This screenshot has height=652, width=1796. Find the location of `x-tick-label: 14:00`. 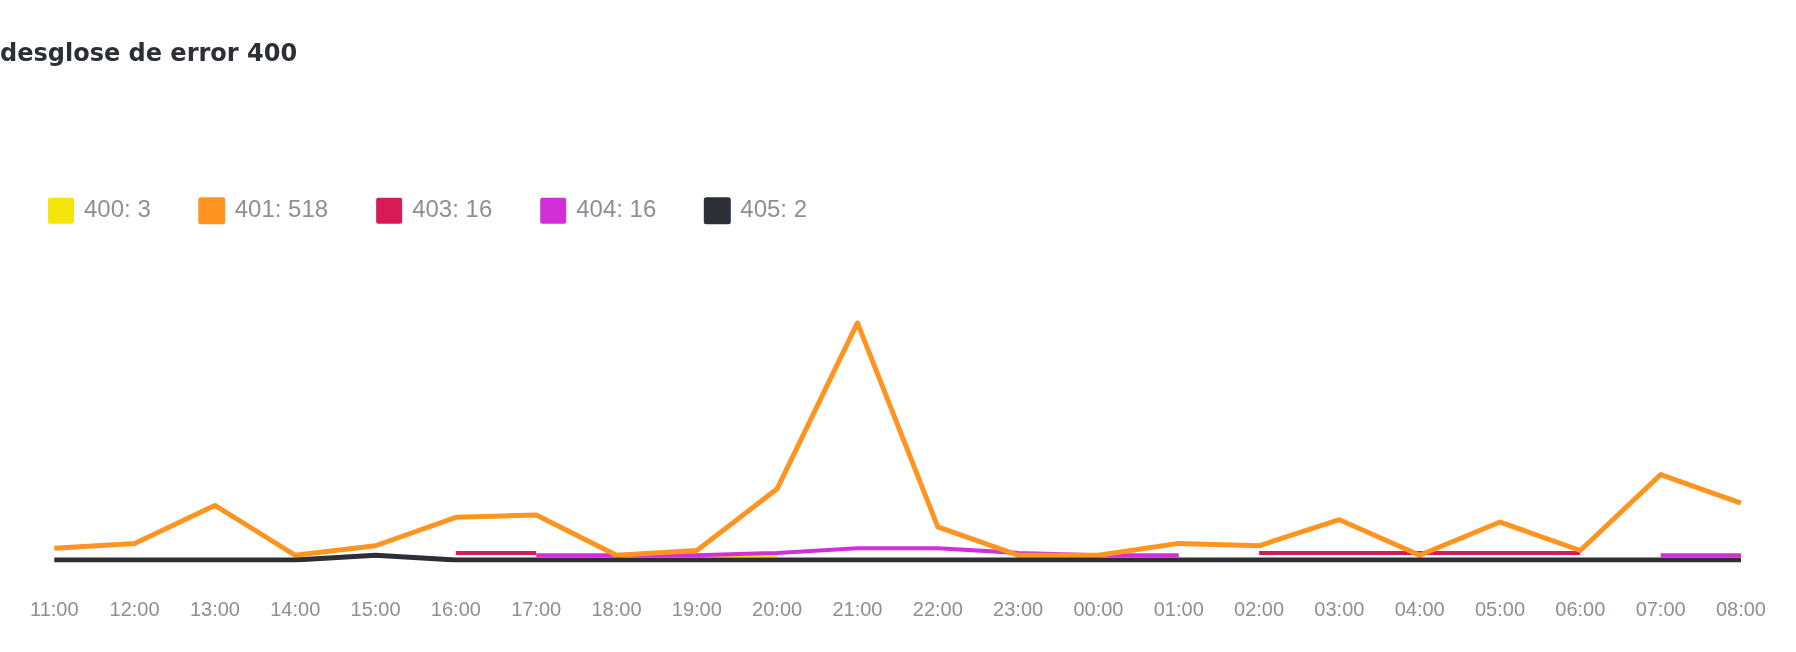

x-tick-label: 14:00 is located at coordinates (295, 608).